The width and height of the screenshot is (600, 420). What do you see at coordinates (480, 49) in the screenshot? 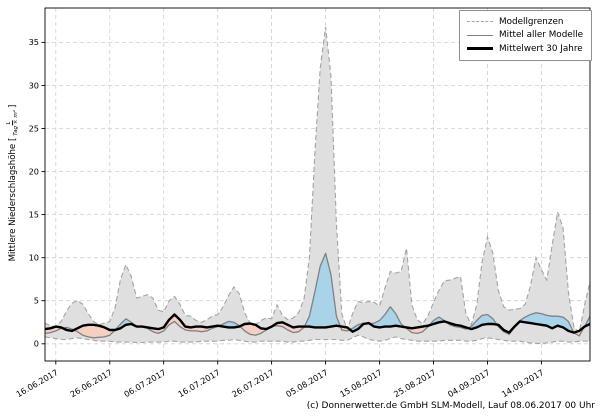
I see `black-line-sample-icon` at bounding box center [480, 49].